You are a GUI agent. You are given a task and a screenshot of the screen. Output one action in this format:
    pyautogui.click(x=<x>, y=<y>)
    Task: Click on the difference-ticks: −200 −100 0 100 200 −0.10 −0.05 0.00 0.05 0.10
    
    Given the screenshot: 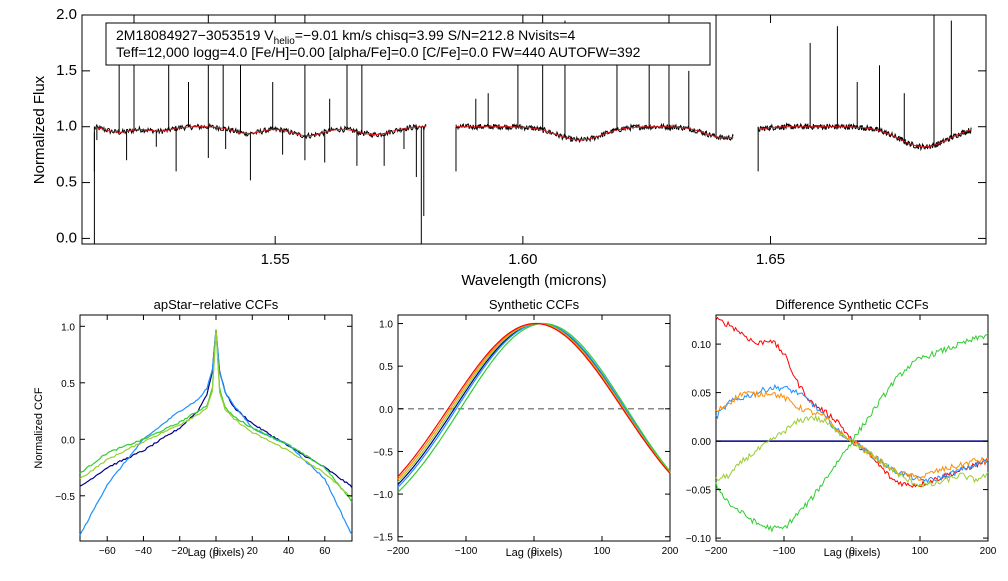 What is the action you would take?
    pyautogui.click(x=841, y=436)
    